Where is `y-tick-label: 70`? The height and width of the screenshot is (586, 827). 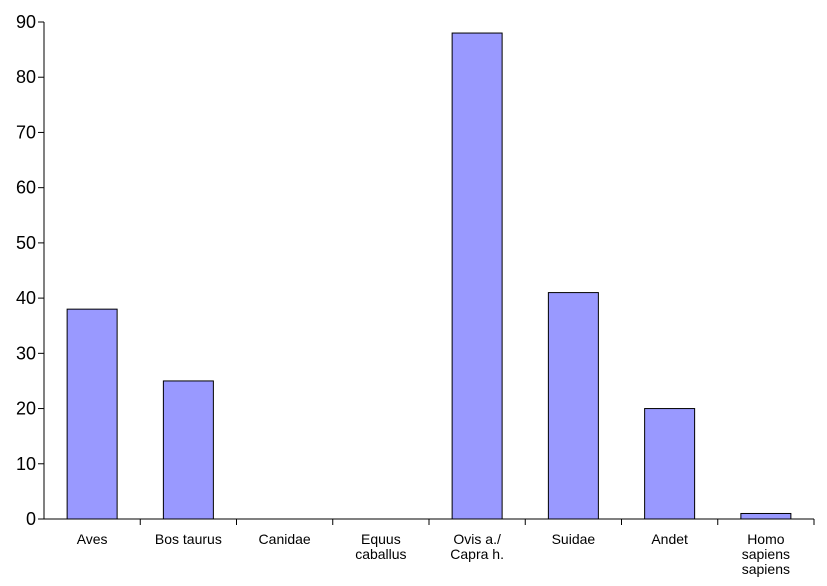 y-tick-label: 70 is located at coordinates (26, 132).